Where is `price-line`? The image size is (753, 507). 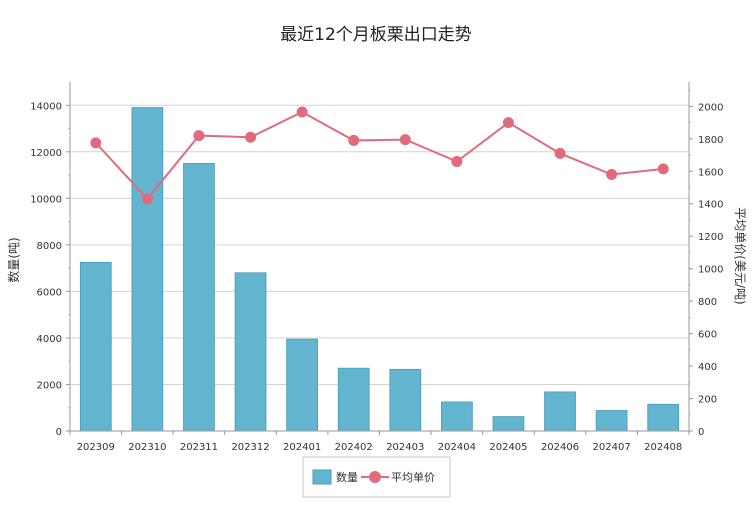 price-line is located at coordinates (379, 155).